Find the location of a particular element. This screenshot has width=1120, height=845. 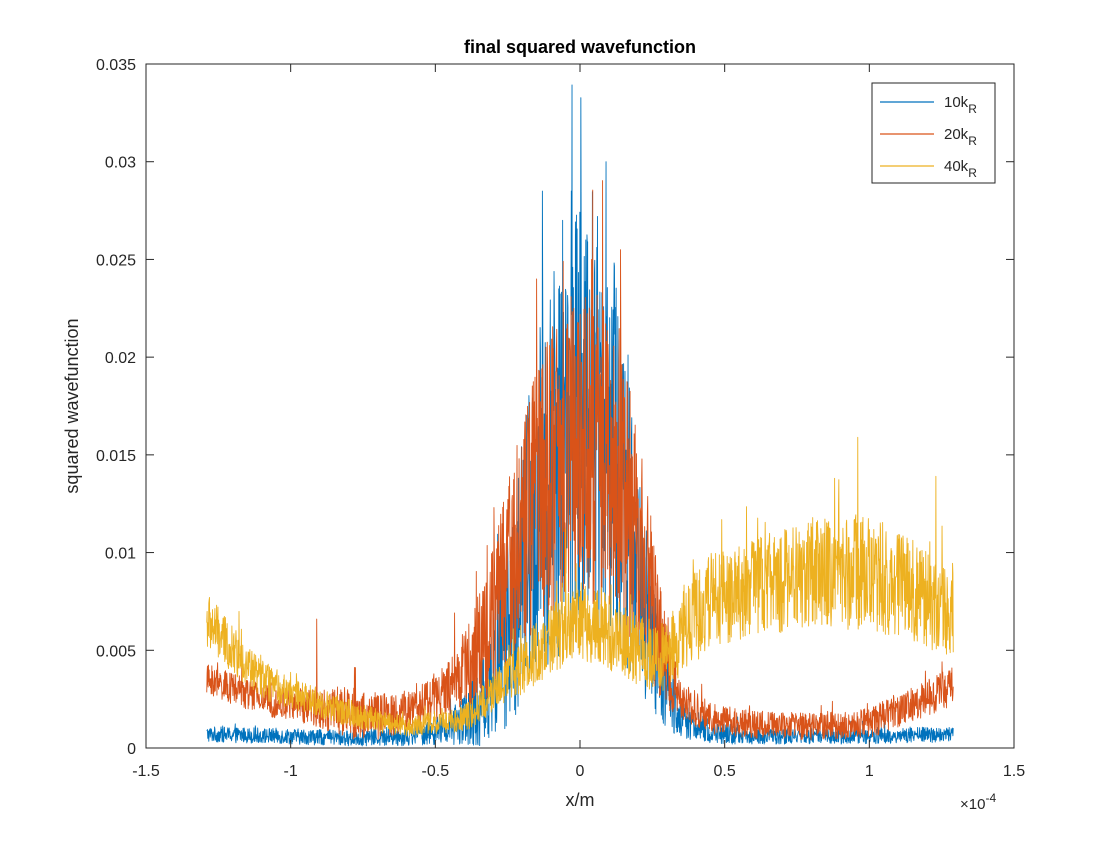

x-tick-label: -1 is located at coordinates (291, 771).